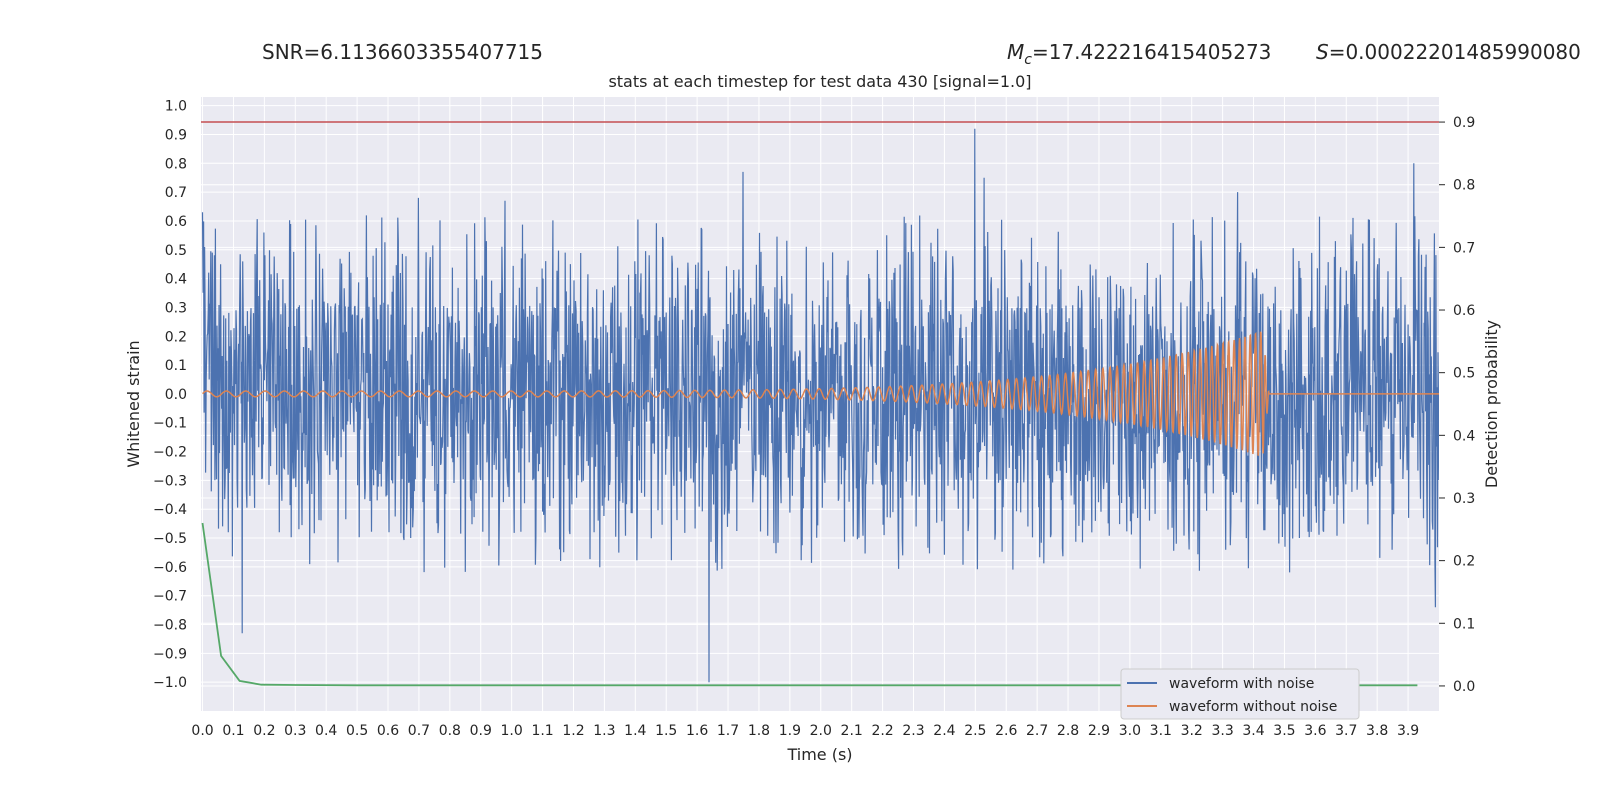 The image size is (1600, 800). I want to click on y2-axis-label: Detection probability, so click(1491, 404).